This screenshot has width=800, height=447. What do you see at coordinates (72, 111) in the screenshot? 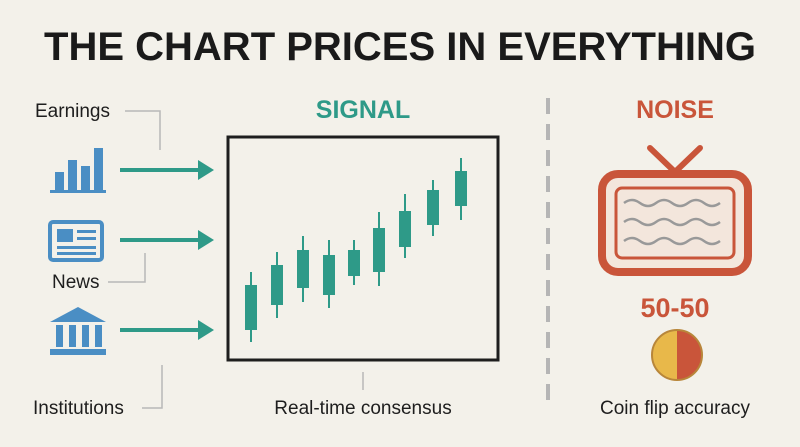
I see `input-label: Earnings` at bounding box center [72, 111].